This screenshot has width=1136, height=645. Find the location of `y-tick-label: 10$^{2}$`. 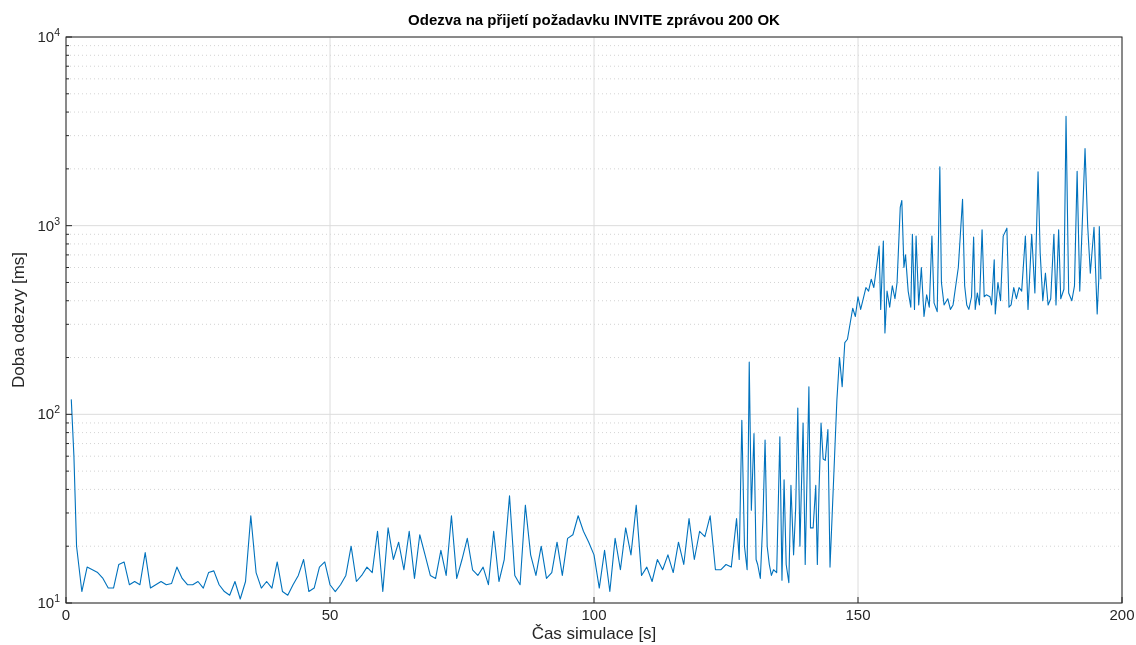

y-tick-label: 10$^{2}$ is located at coordinates (49, 413).